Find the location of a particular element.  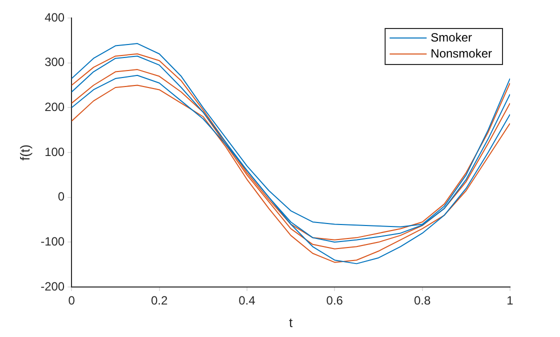

y-tick-label: 0 is located at coordinates (61, 197).